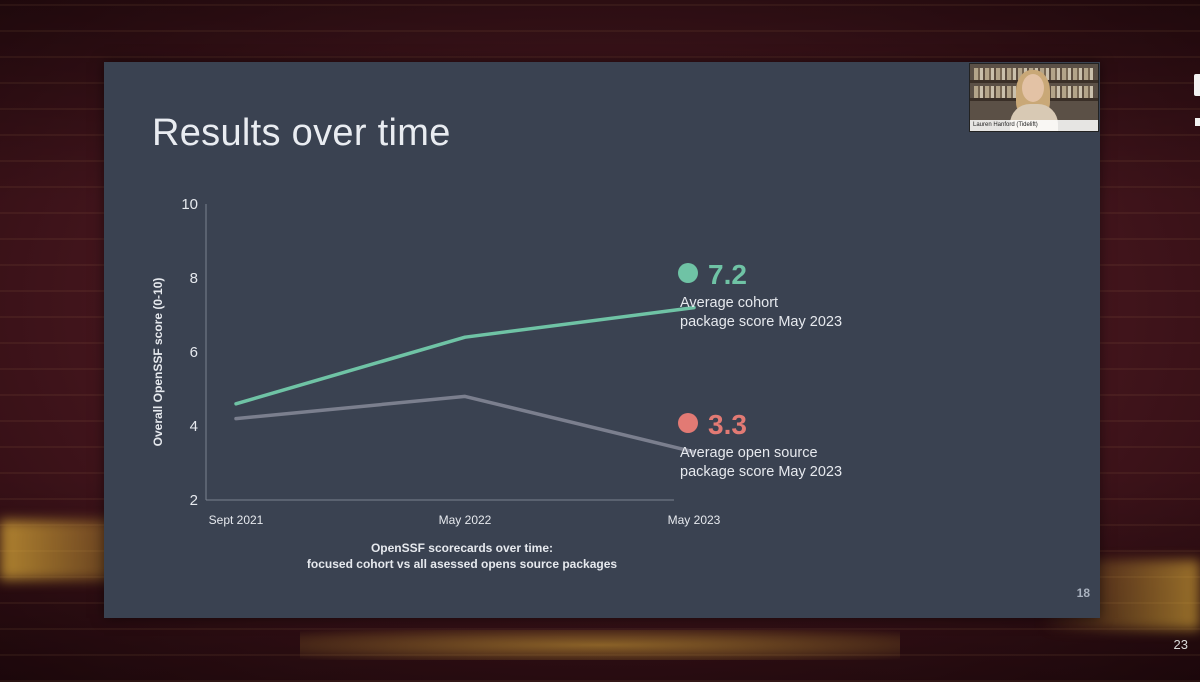 This screenshot has height=682, width=1200. I want to click on presenter-face, so click(1033, 88).